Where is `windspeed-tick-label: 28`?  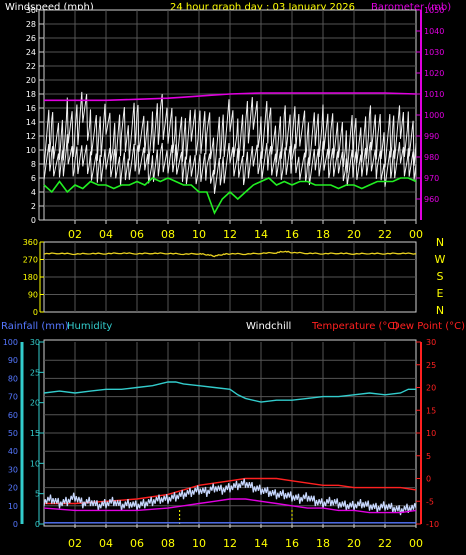
windspeed-tick-label: 28 is located at coordinates (31, 24).